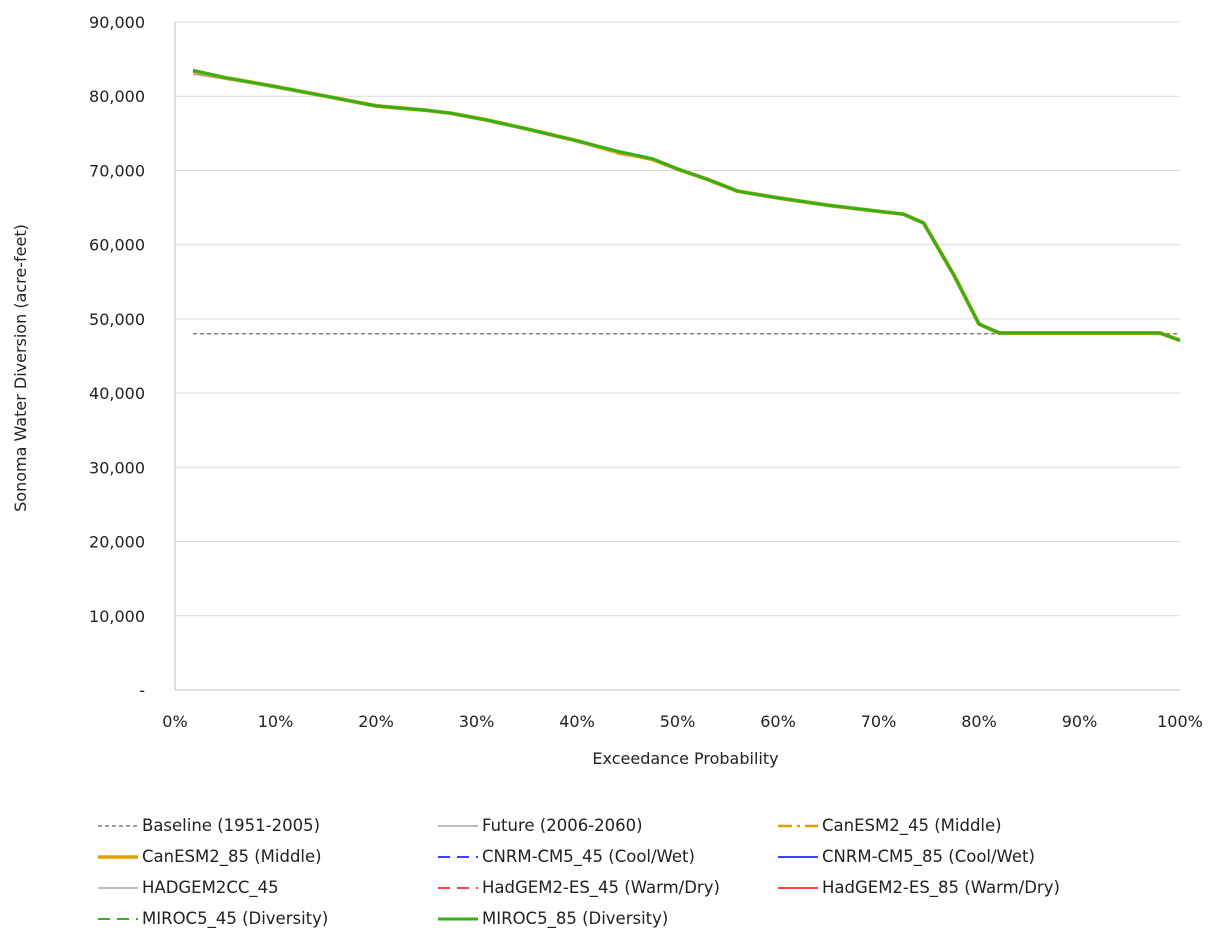 The image size is (1216, 951). I want to click on x-tick-label: 70%, so click(879, 721).